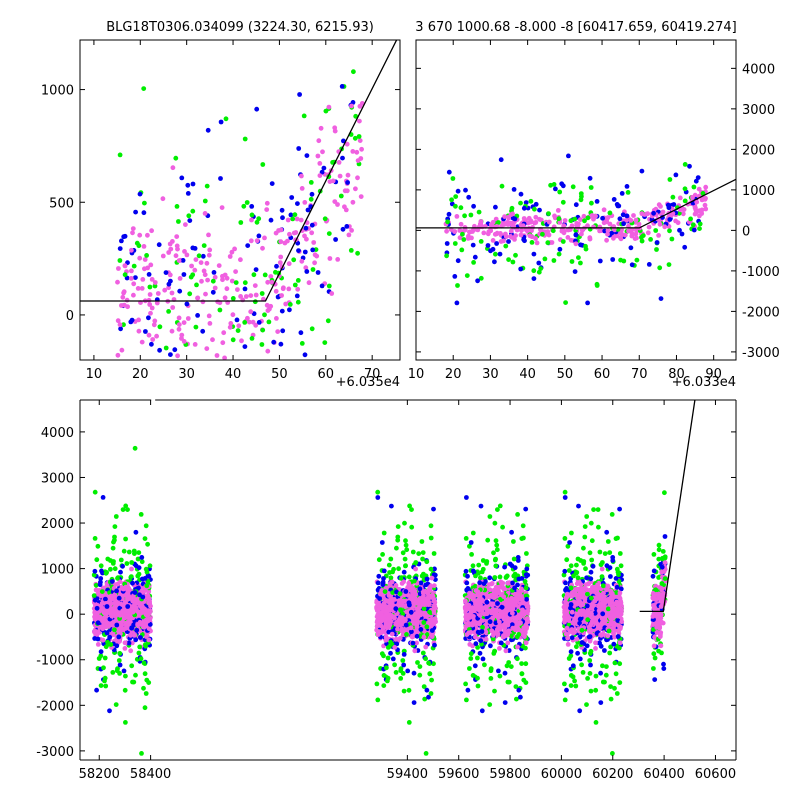  Describe the element at coordinates (758, 150) in the screenshot. I see `y-tick-label: 2000` at that location.